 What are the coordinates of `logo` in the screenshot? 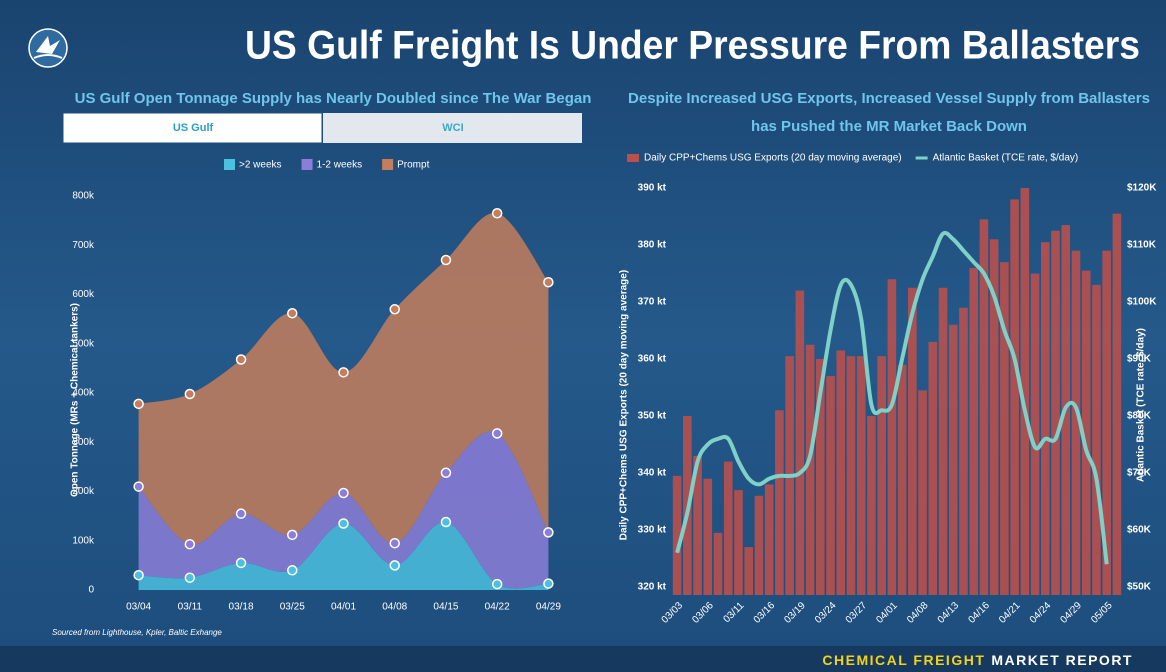 It's located at (48, 48).